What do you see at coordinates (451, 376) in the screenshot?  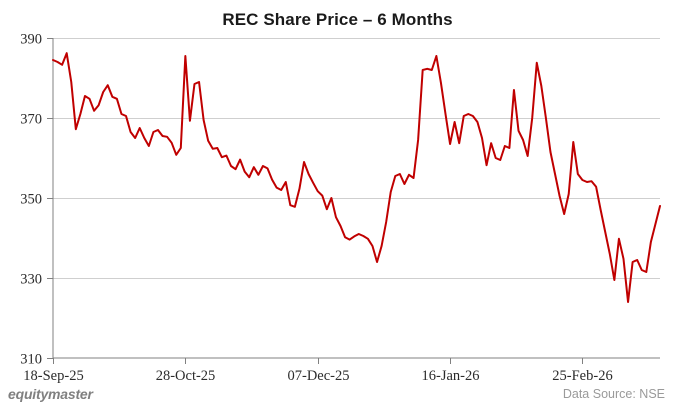 I see `x-tick-label: 16-Jan-26` at bounding box center [451, 376].